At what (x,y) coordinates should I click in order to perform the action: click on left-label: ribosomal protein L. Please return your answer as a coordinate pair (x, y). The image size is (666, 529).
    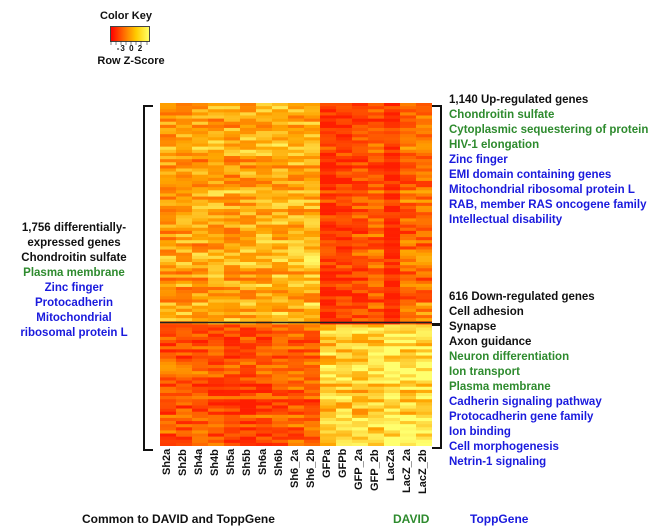
    Looking at the image, I should click on (74, 333).